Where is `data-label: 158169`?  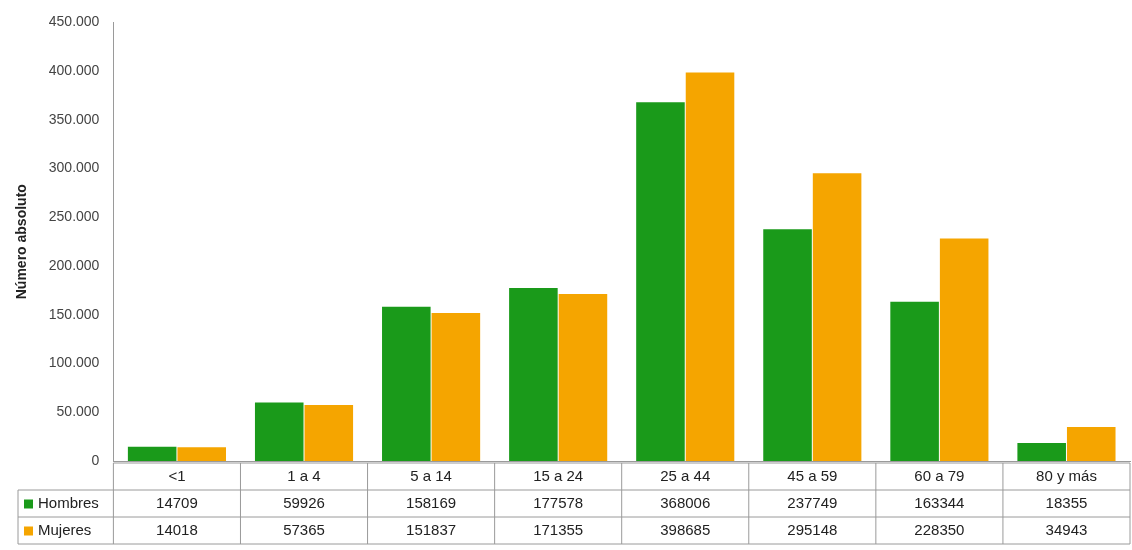
data-label: 158169 is located at coordinates (431, 502).